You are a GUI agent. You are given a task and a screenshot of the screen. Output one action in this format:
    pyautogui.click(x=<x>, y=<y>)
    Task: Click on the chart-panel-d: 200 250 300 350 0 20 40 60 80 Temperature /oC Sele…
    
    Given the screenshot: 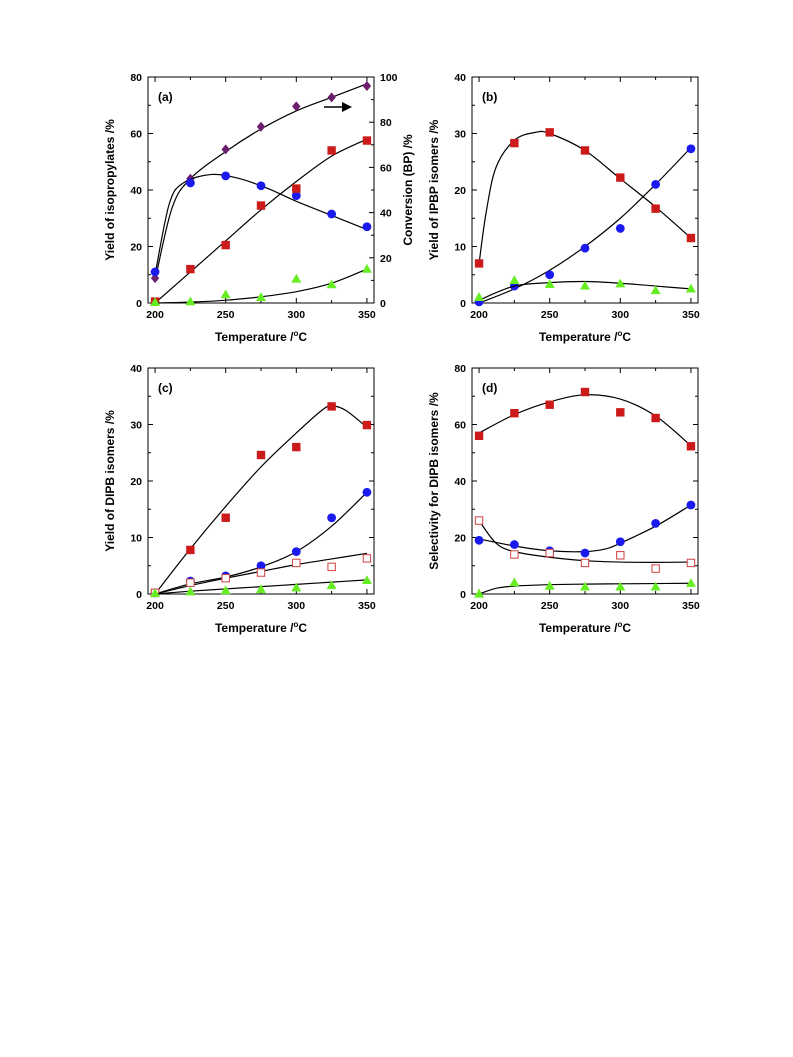 What is the action you would take?
    pyautogui.click(x=563, y=499)
    